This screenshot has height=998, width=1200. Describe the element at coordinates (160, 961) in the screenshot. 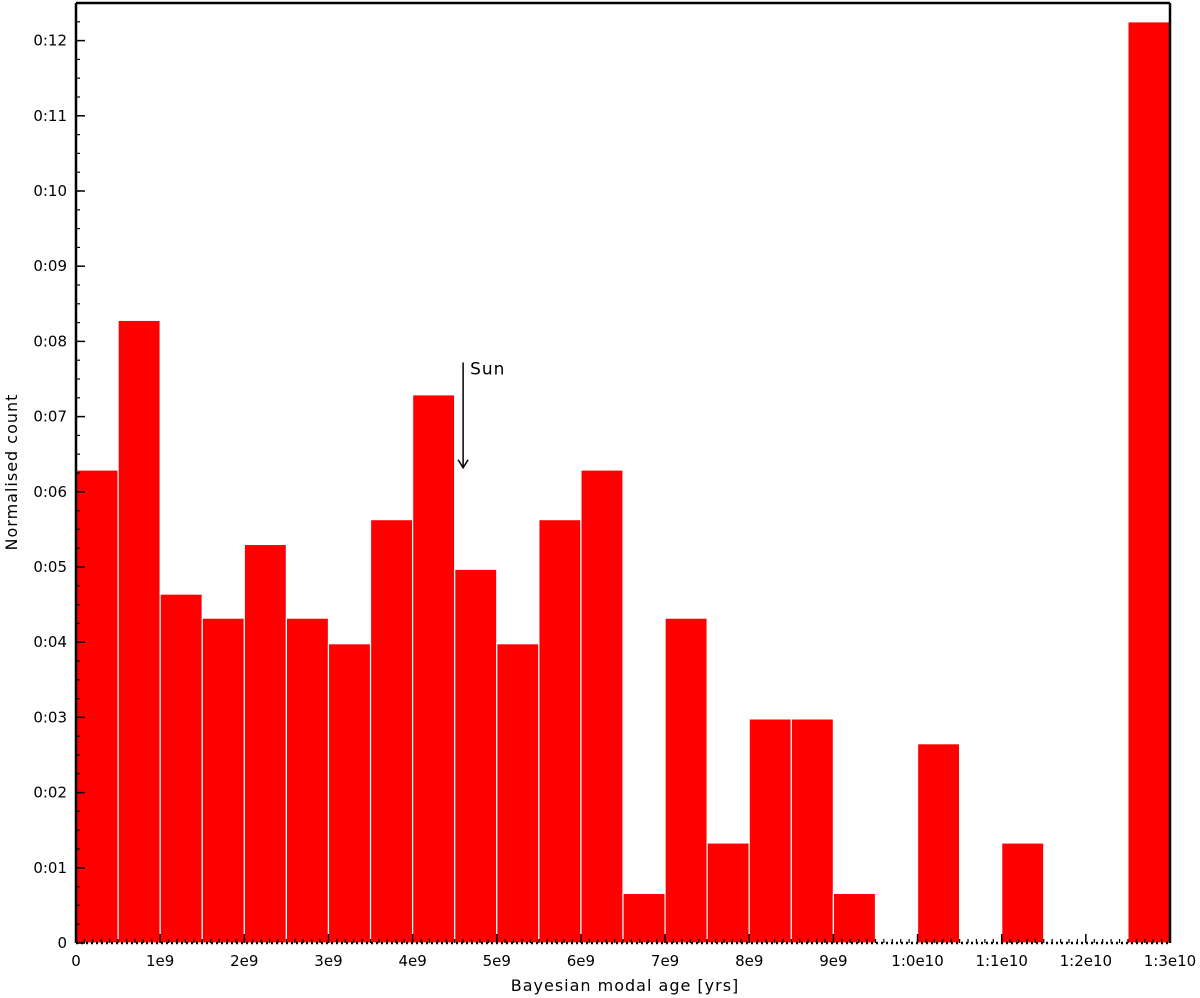

I see `x-tick-label: 1e9` at that location.